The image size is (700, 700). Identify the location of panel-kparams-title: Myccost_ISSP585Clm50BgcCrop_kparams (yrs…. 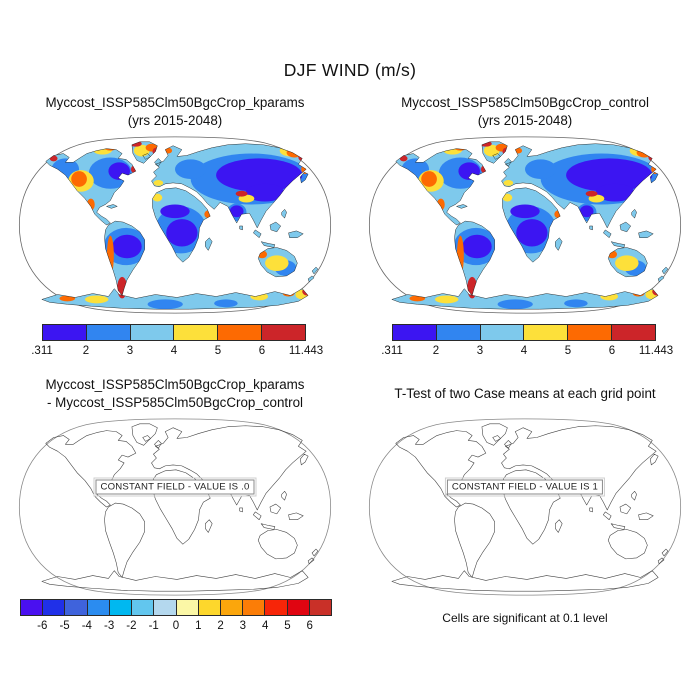
(175, 111).